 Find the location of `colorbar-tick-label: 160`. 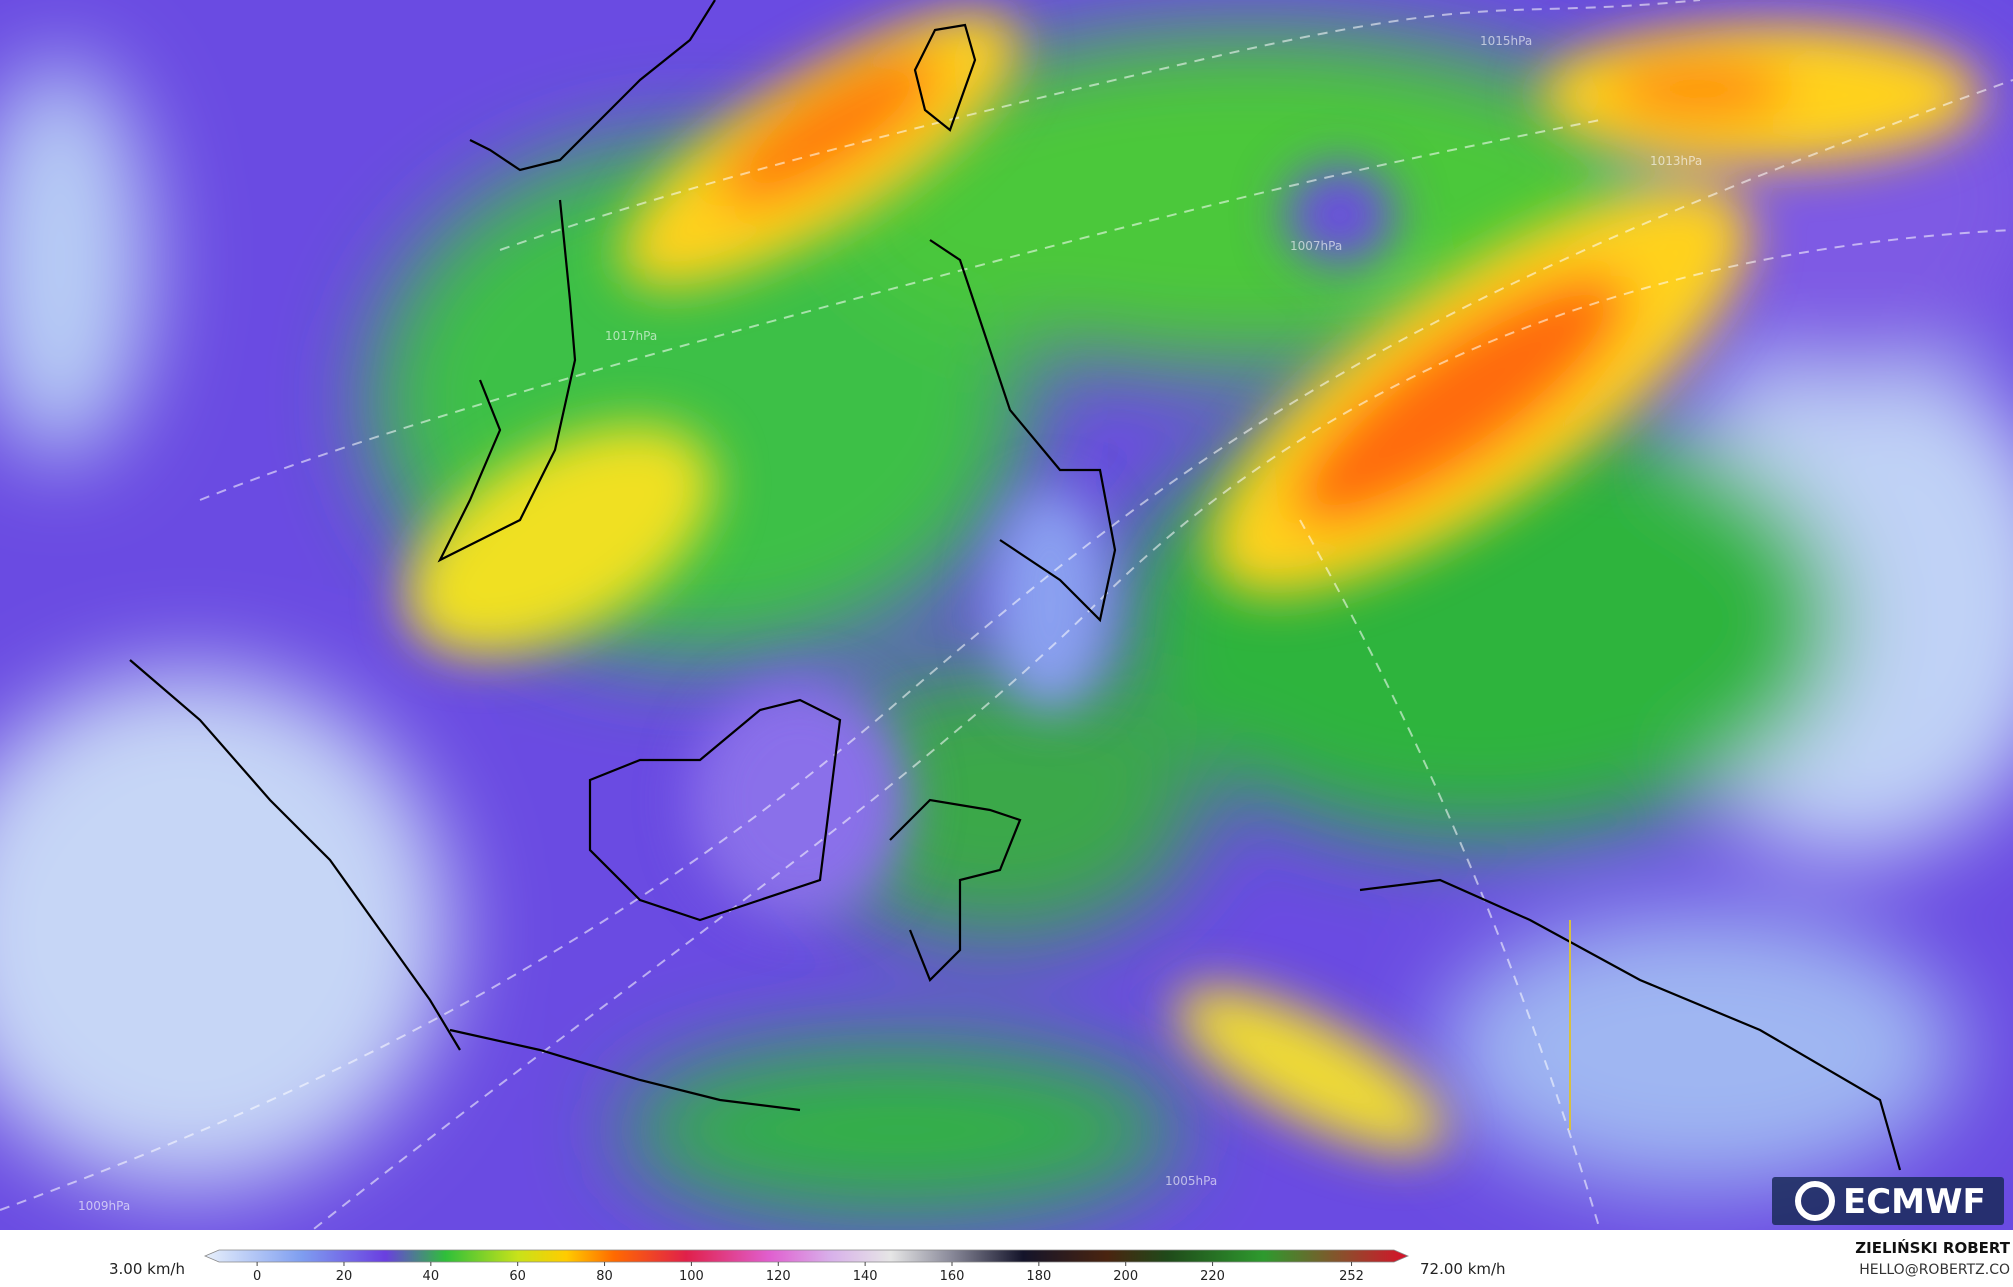

colorbar-tick-label: 160 is located at coordinates (952, 1276).